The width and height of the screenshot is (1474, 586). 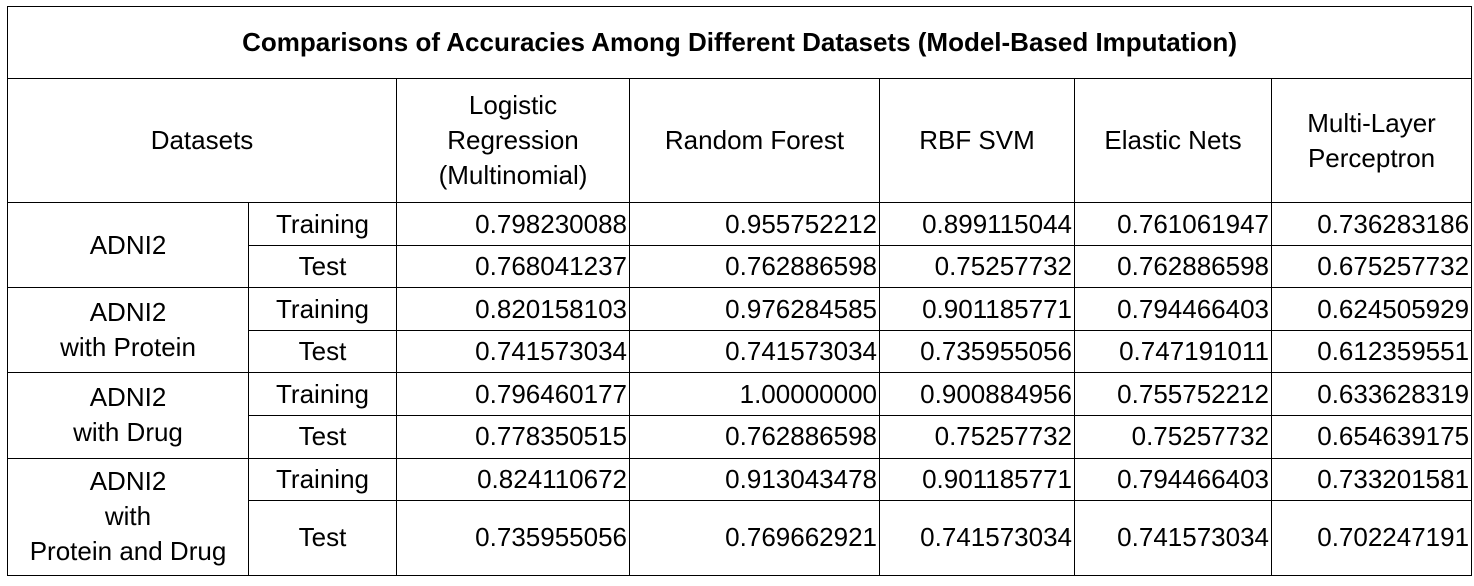 What do you see at coordinates (1371, 224) in the screenshot?
I see `accuracy-value: 0.736283186` at bounding box center [1371, 224].